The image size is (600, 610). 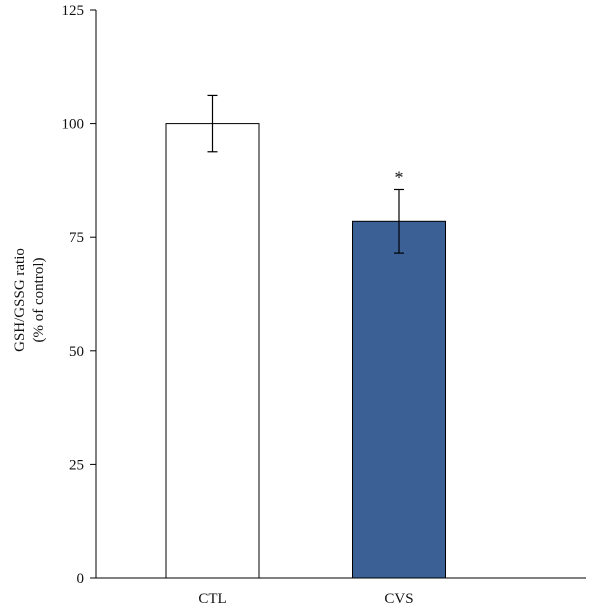 I want to click on x-tick-label: CTL, so click(x=212, y=599).